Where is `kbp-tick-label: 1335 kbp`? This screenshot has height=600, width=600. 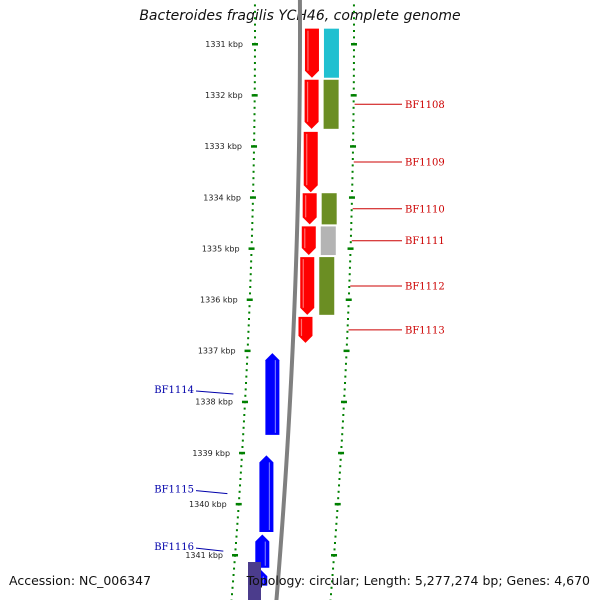
kbp-tick-label: 1335 kbp is located at coordinates (221, 248).